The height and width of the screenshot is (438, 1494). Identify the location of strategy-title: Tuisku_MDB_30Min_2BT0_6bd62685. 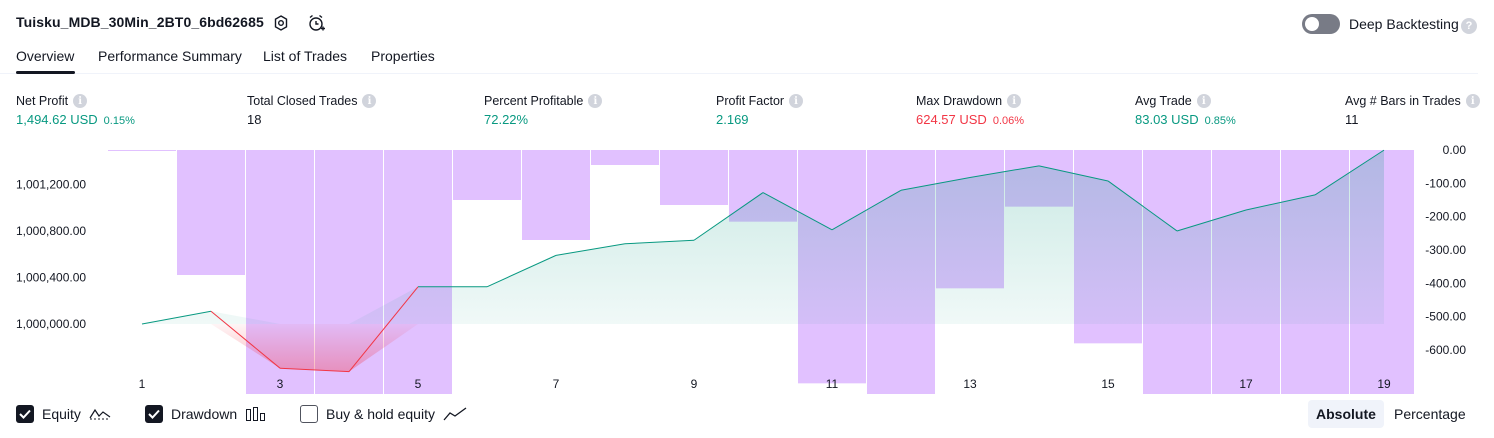
(140, 22).